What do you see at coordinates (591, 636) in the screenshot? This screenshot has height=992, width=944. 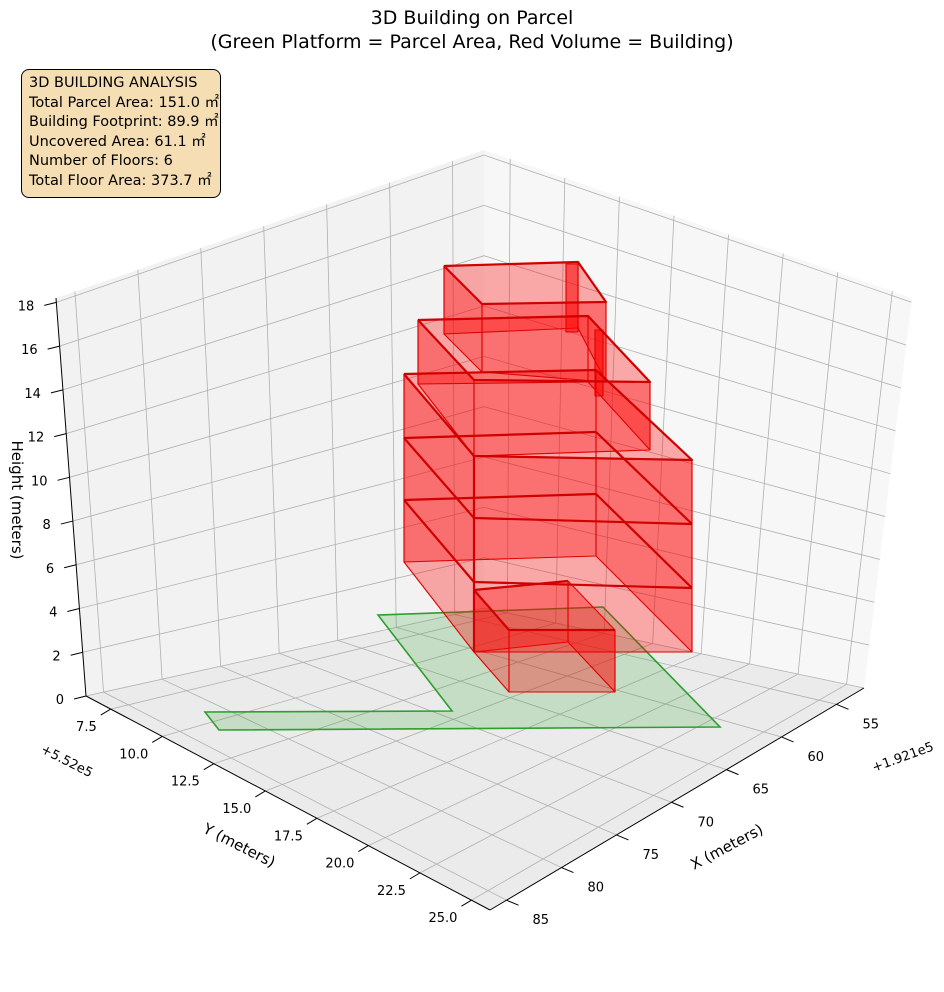 I see `ground-block-right` at bounding box center [591, 636].